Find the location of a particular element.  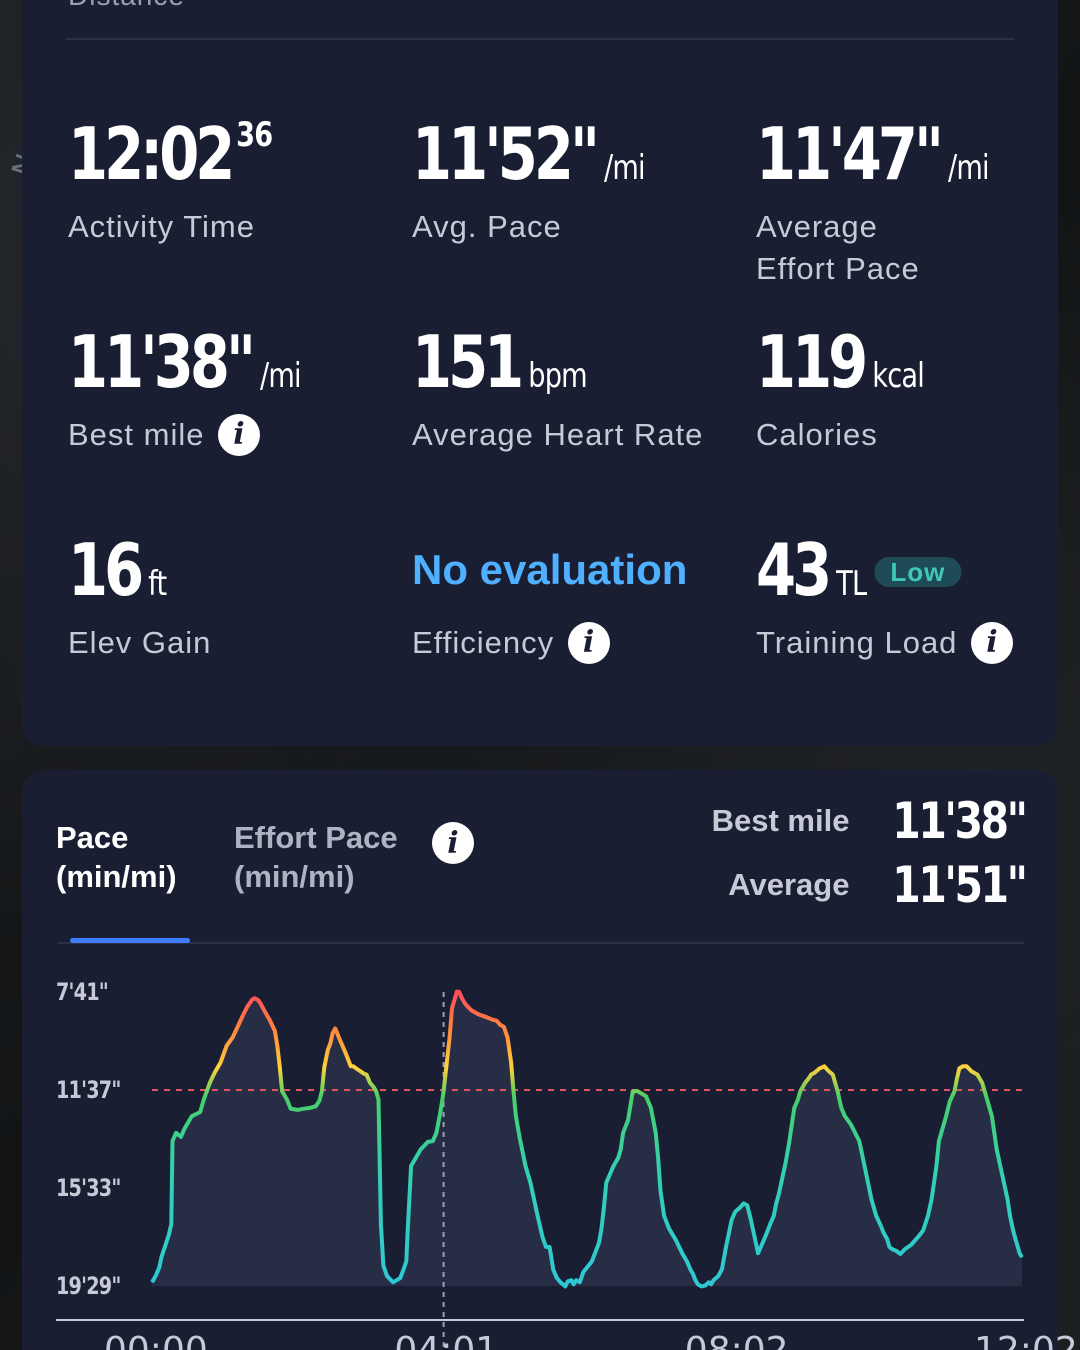

x-tick-label: 12:02 is located at coordinates (1026, 1340).